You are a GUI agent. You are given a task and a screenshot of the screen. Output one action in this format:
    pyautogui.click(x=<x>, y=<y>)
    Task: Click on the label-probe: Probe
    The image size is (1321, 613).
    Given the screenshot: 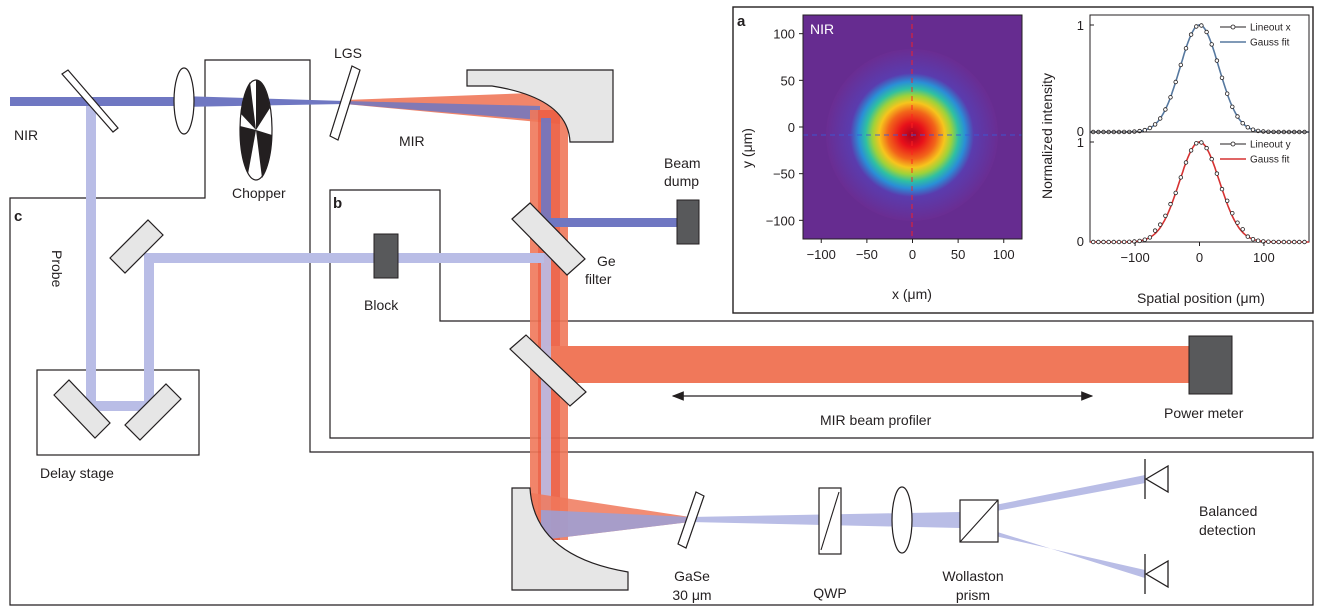 What is the action you would take?
    pyautogui.click(x=57, y=269)
    